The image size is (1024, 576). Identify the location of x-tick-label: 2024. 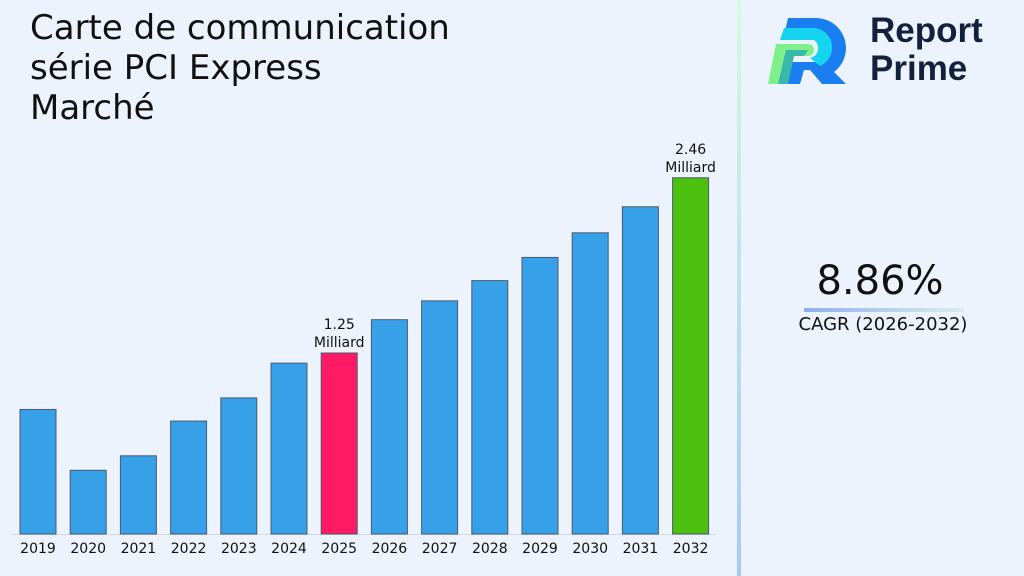
(289, 549).